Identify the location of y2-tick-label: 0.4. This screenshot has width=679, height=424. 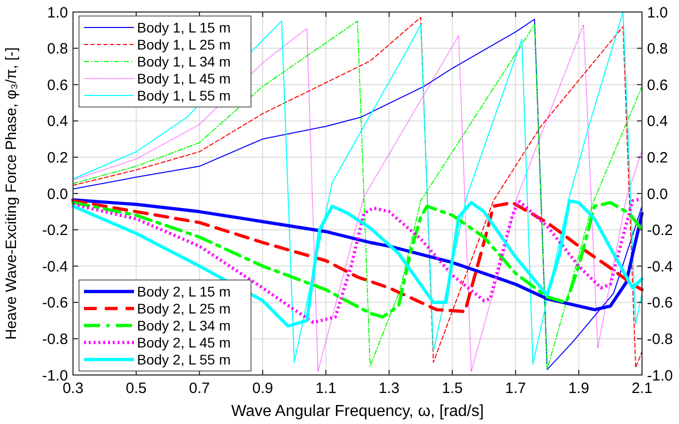
(657, 121).